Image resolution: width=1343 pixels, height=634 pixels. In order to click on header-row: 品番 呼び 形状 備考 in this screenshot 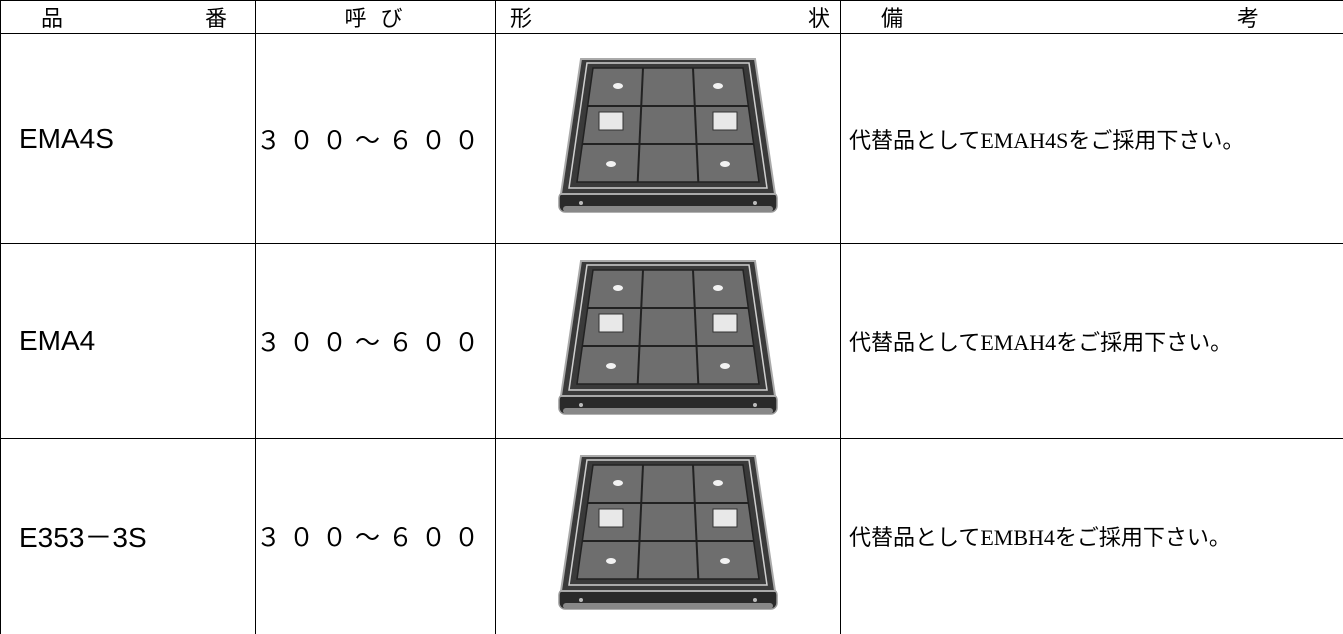, I will do `click(672, 17)`.